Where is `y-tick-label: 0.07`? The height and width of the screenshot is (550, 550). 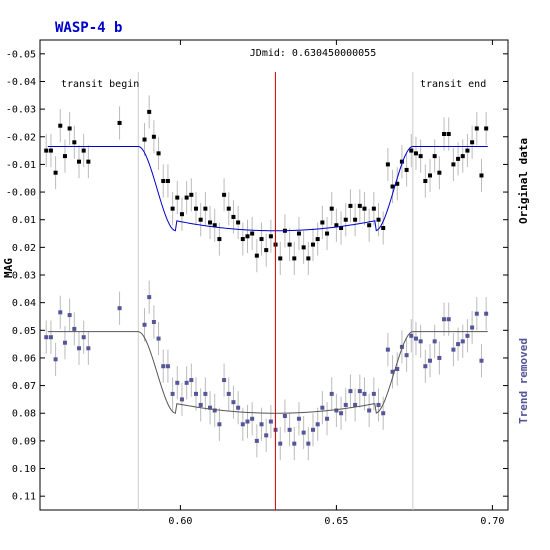
y-tick-label: 0.07 is located at coordinates (24, 386).